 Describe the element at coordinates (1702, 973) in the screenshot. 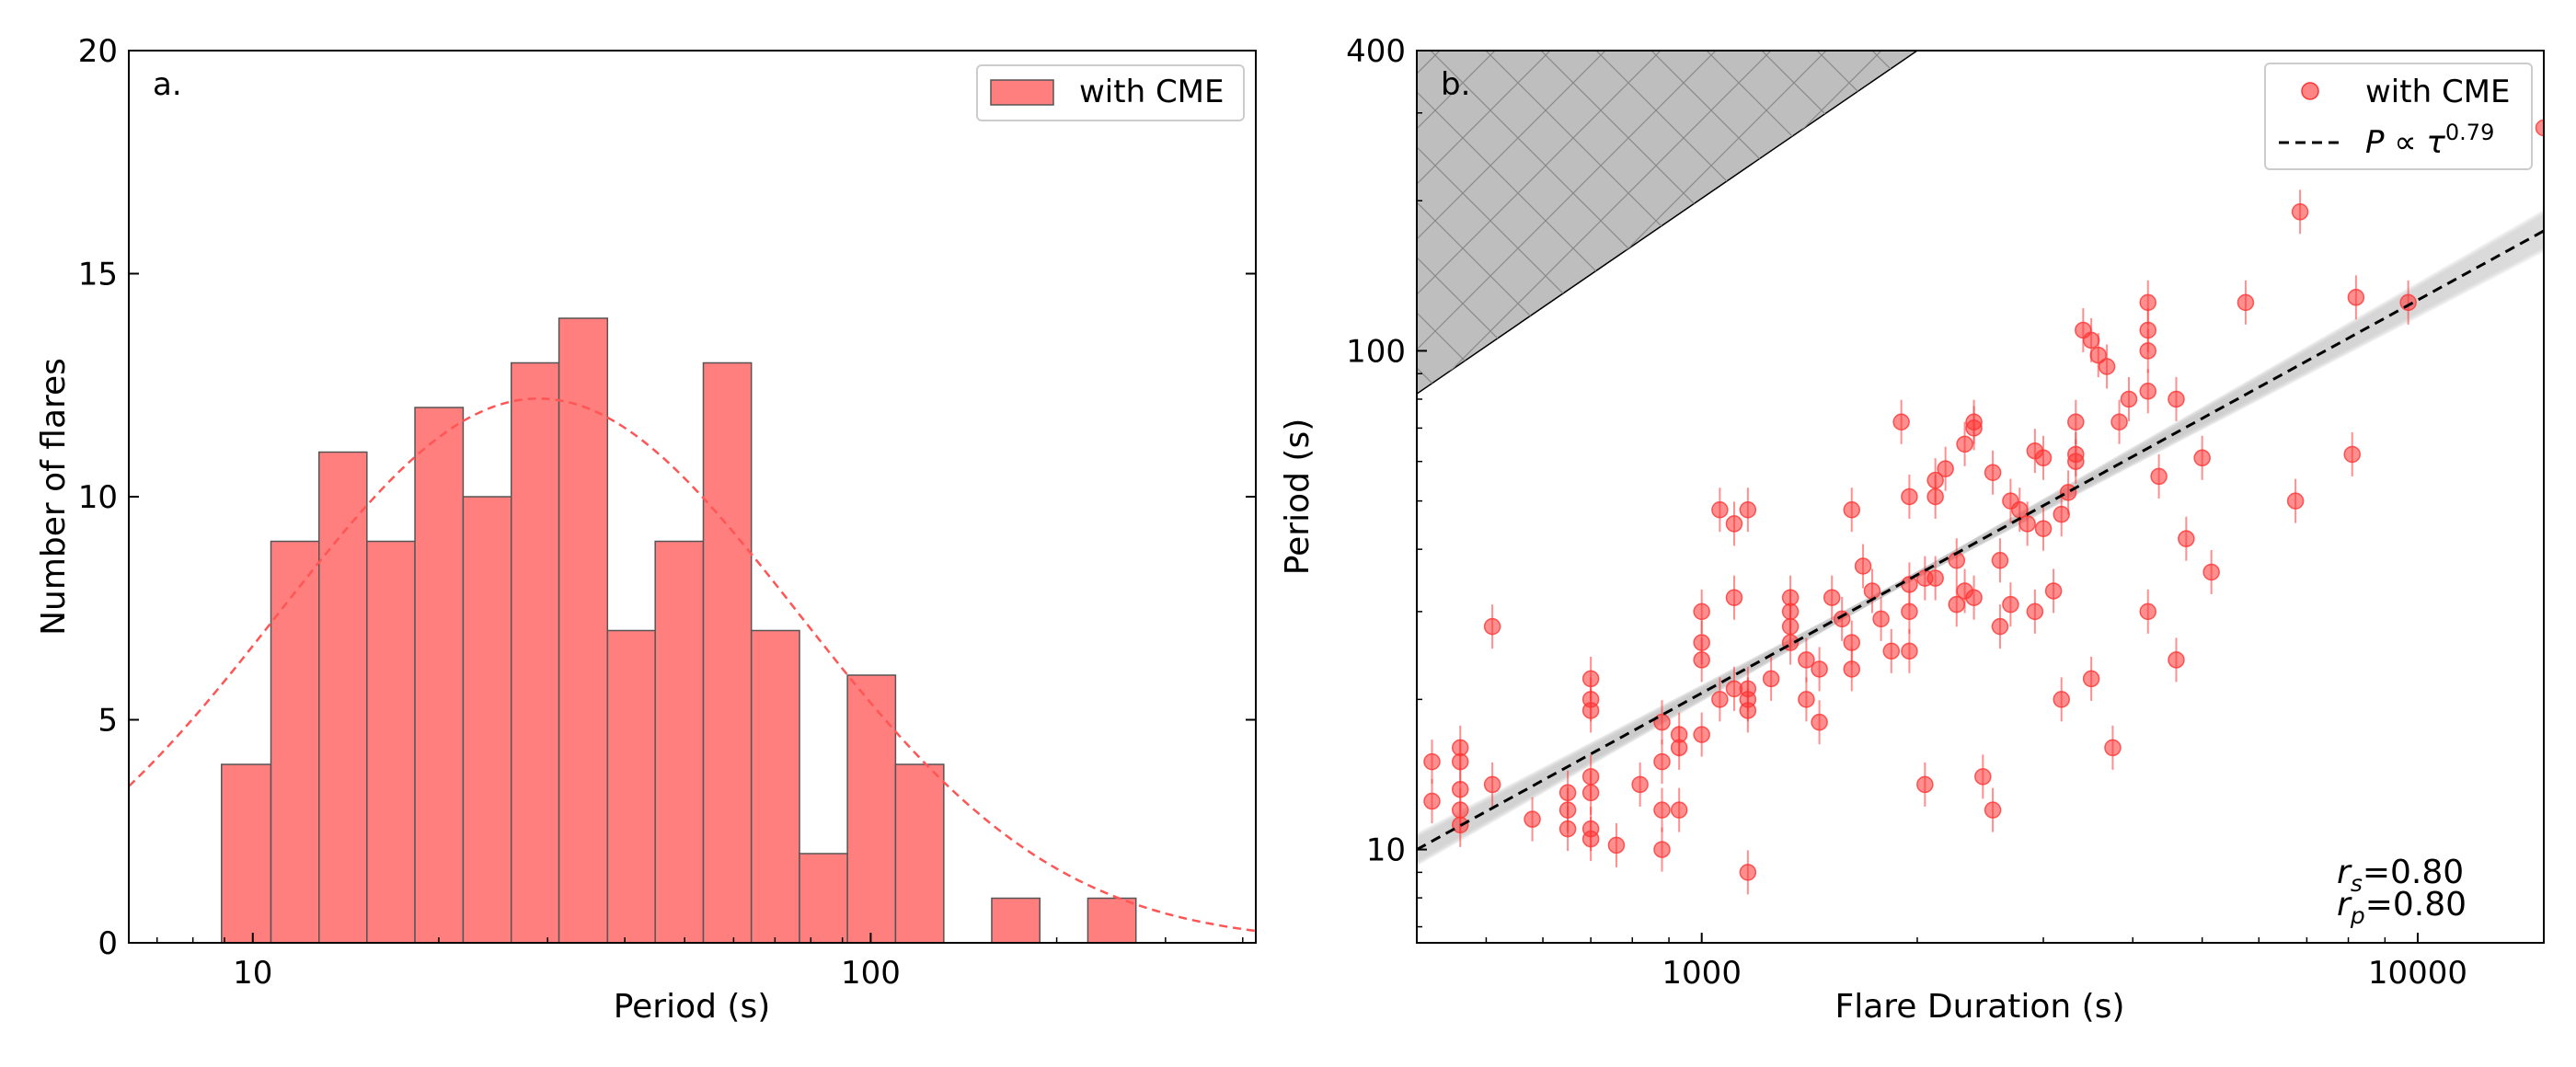

I see `x-tick-label: 1000` at that location.